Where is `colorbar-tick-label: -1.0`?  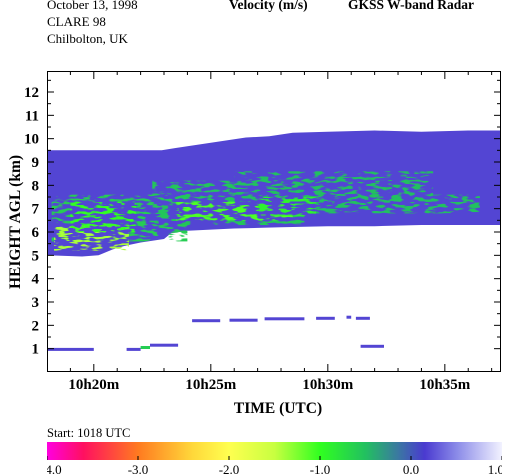 colorbar-tick-label: -1.0 is located at coordinates (320, 469).